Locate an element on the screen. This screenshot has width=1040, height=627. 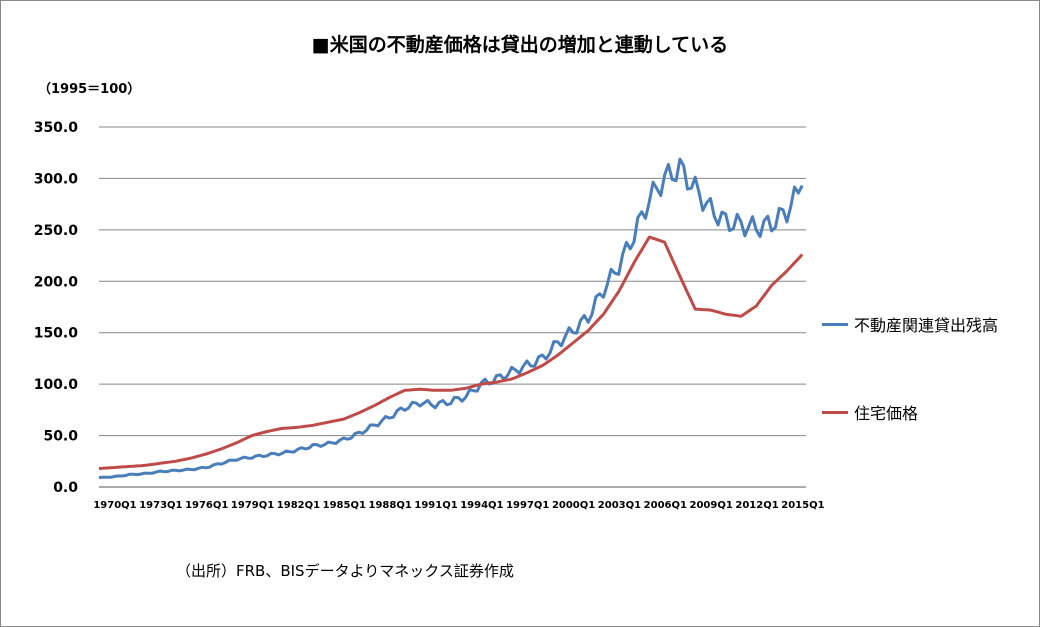
source-note: （出所）FRB、BISデータよりマネックス証券作成 is located at coordinates (345, 571).